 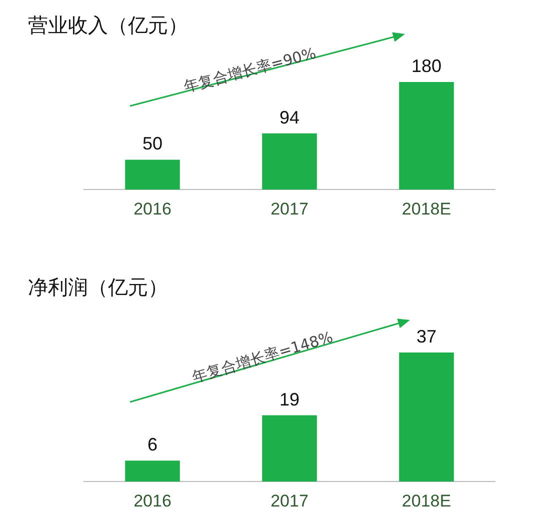 What do you see at coordinates (289, 117) in the screenshot?
I see `data-label: 94` at bounding box center [289, 117].